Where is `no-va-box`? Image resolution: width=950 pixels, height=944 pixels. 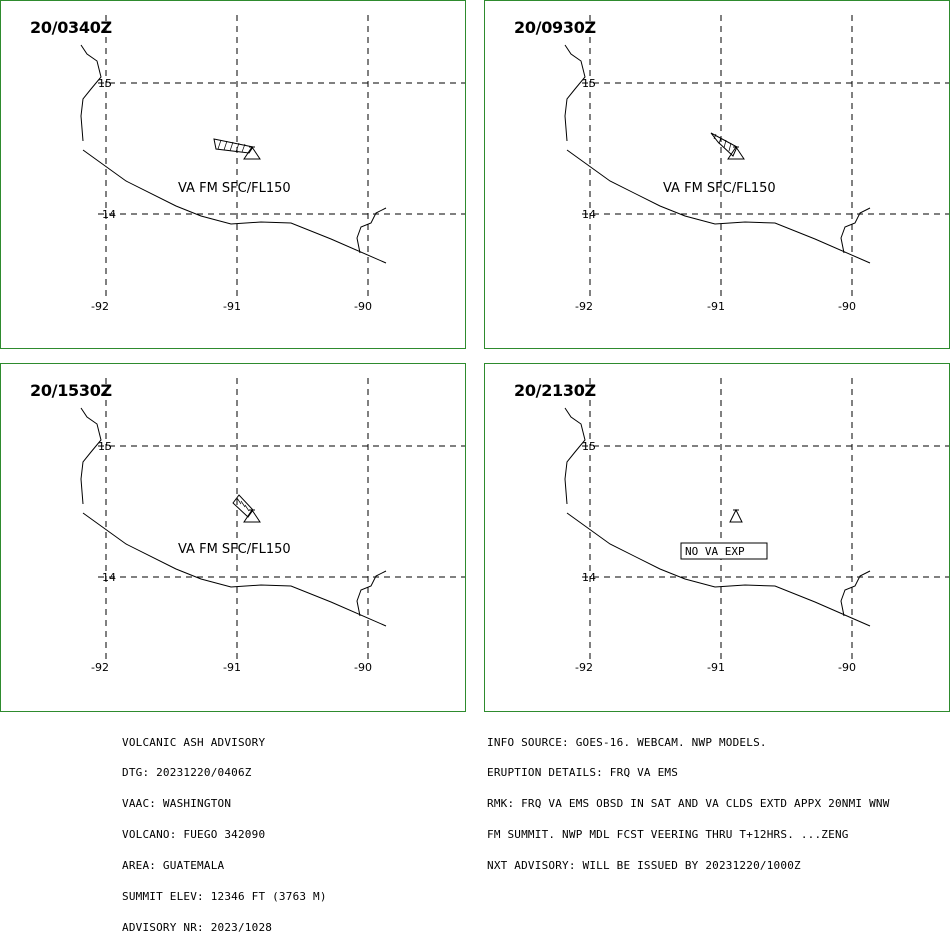
no-va-box is located at coordinates (724, 551).